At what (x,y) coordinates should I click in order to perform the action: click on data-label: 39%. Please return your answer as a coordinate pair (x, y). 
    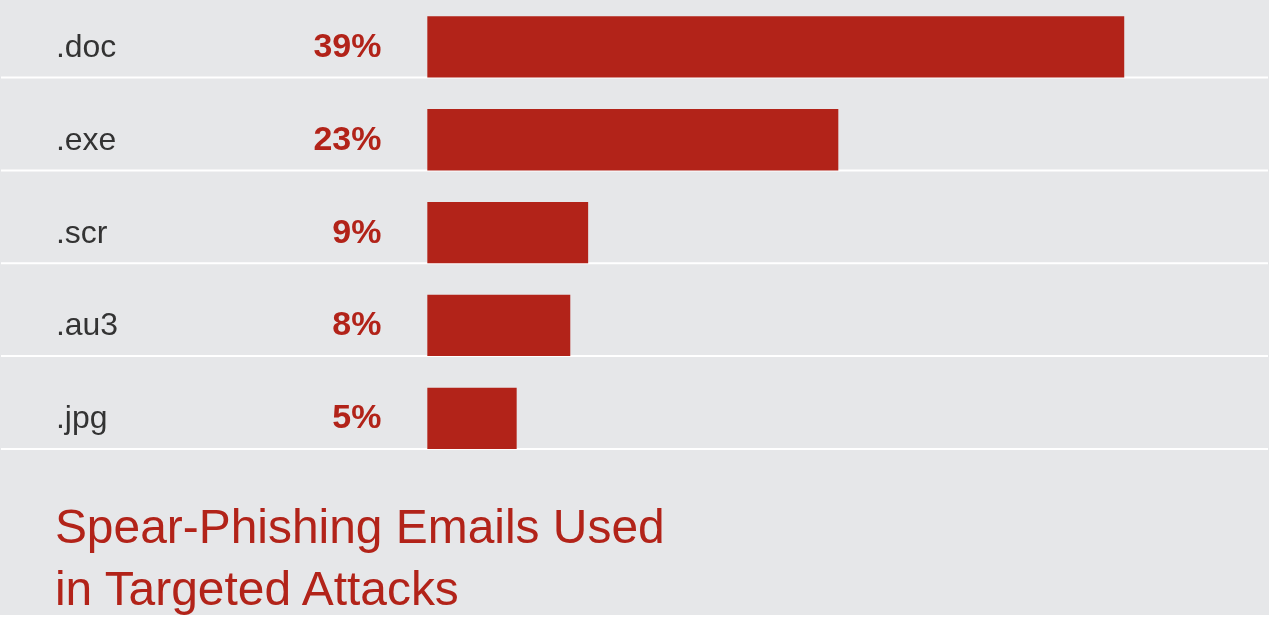
    Looking at the image, I should click on (347, 44).